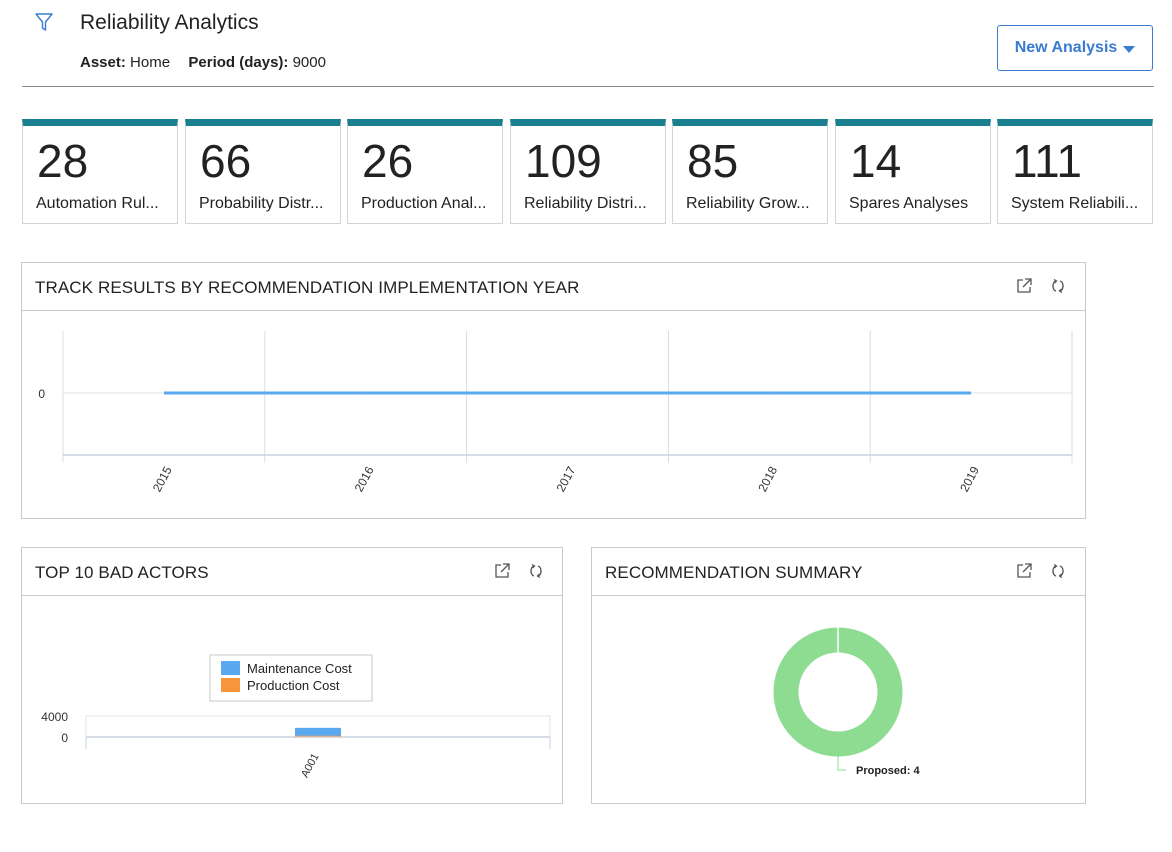 The image size is (1172, 852). I want to click on panel-title: TOP 10 BAD ACTORS, so click(122, 572).